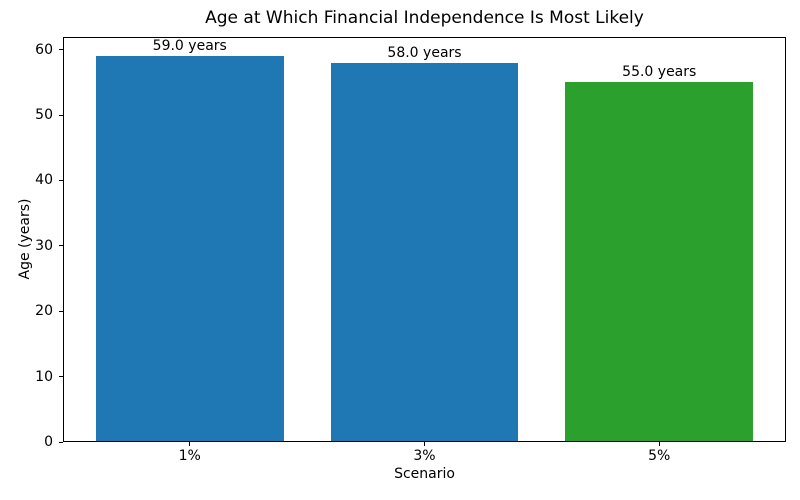  I want to click on bar-value-label: 55.0 years, so click(659, 72).